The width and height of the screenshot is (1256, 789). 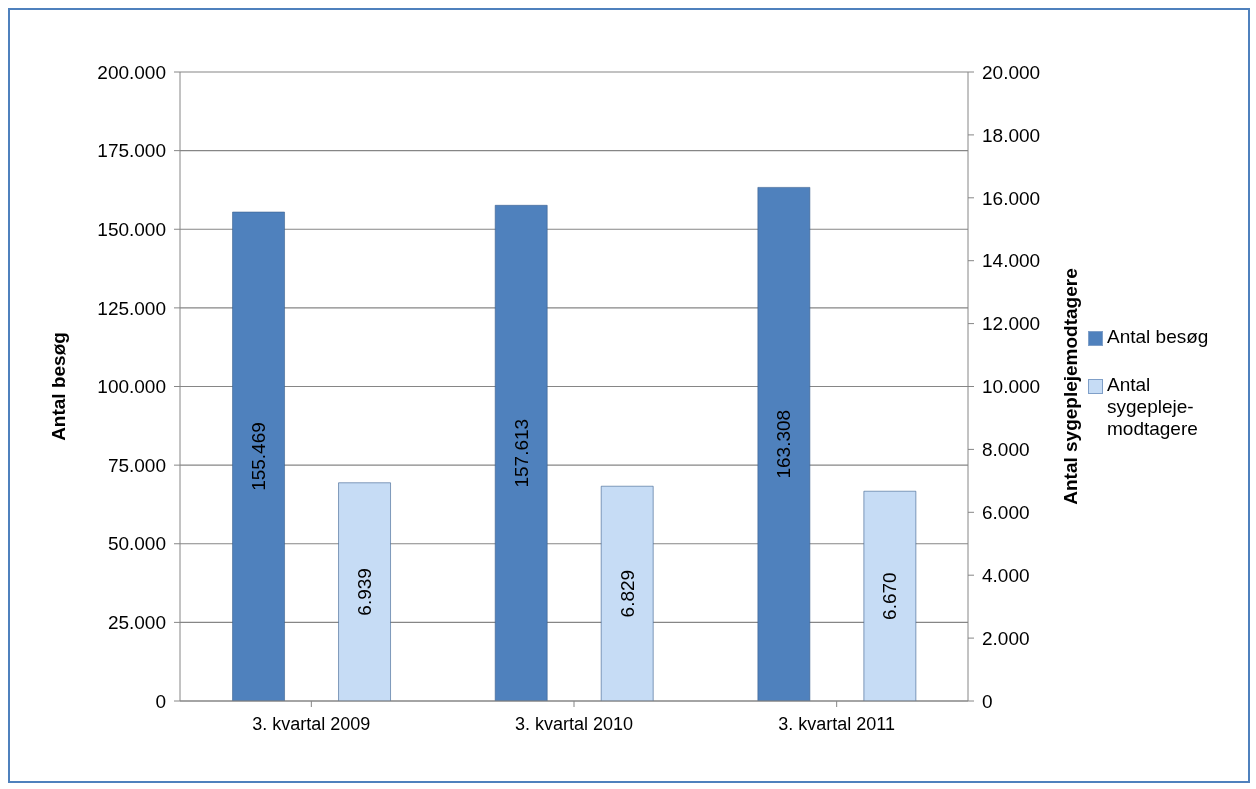 What do you see at coordinates (131, 387) in the screenshot?
I see `y-tick-label: 100.000` at bounding box center [131, 387].